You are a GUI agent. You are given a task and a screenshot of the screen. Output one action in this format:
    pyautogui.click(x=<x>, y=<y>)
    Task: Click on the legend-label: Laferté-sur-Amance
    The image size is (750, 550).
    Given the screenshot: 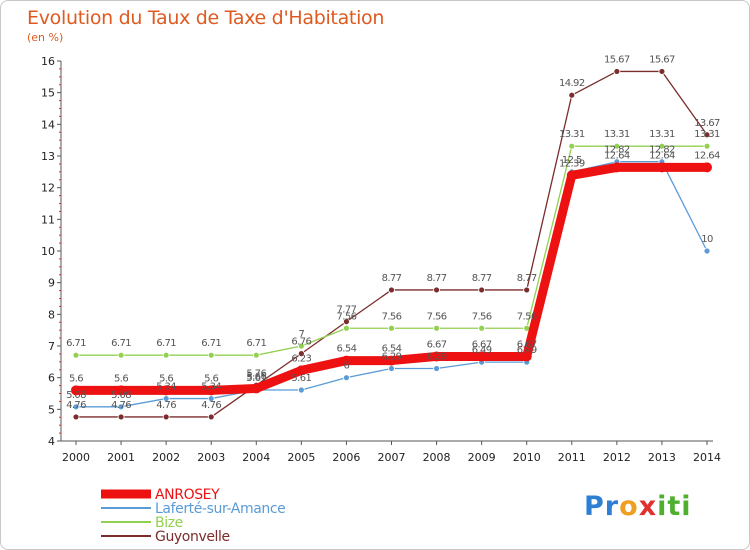 What is the action you would take?
    pyautogui.click(x=220, y=509)
    